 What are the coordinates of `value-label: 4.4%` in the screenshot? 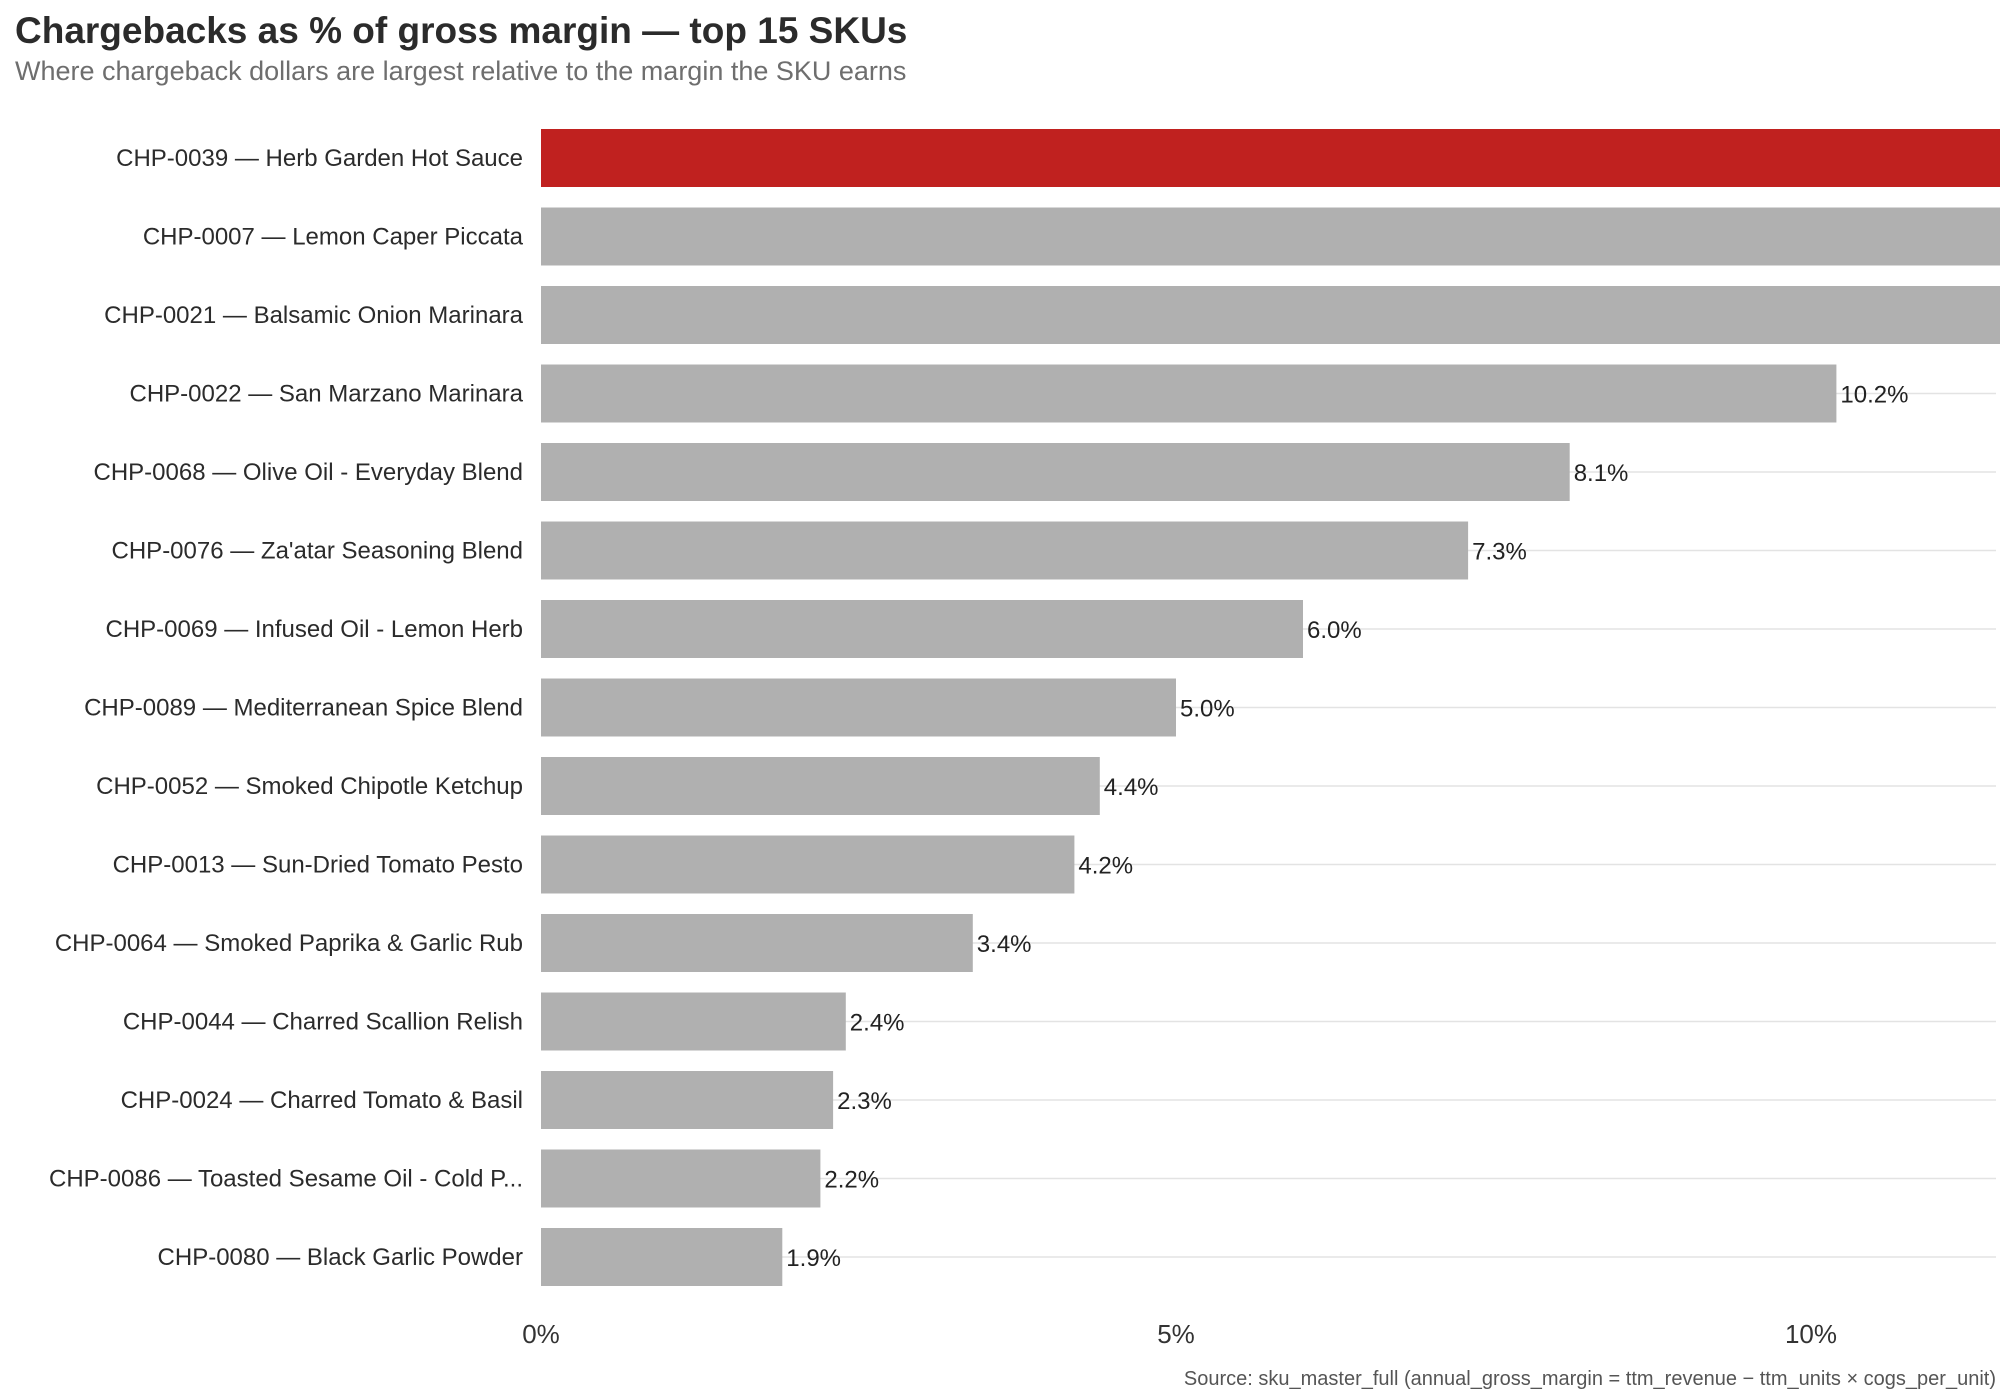 It's located at (1131, 787).